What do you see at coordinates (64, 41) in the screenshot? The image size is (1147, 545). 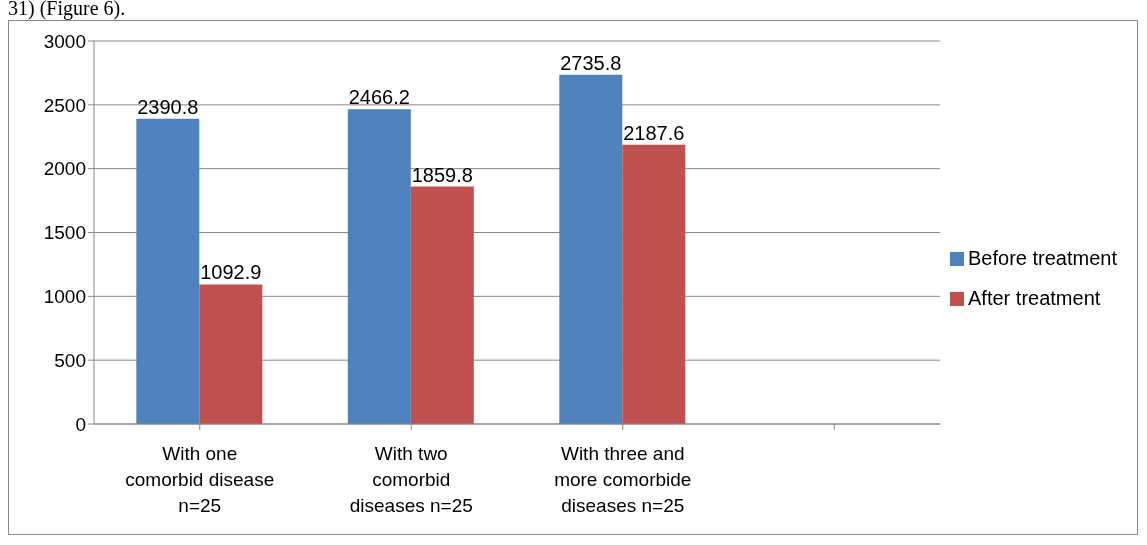 I see `y-tick-label: 3000` at bounding box center [64, 41].